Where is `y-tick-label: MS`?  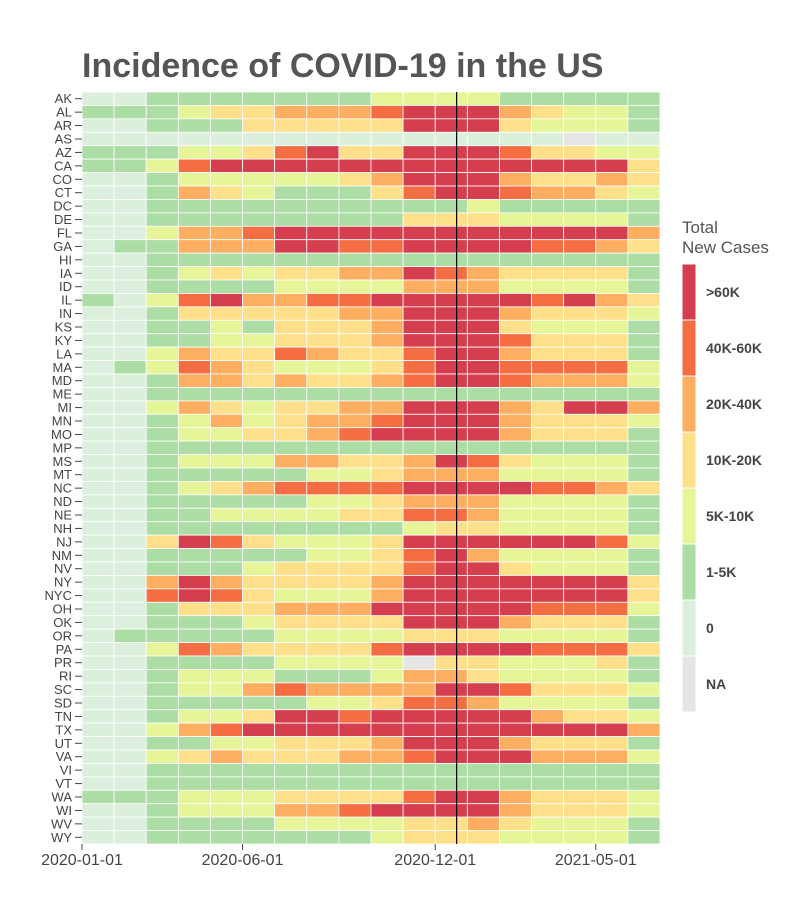
y-tick-label: MS is located at coordinates (63, 461).